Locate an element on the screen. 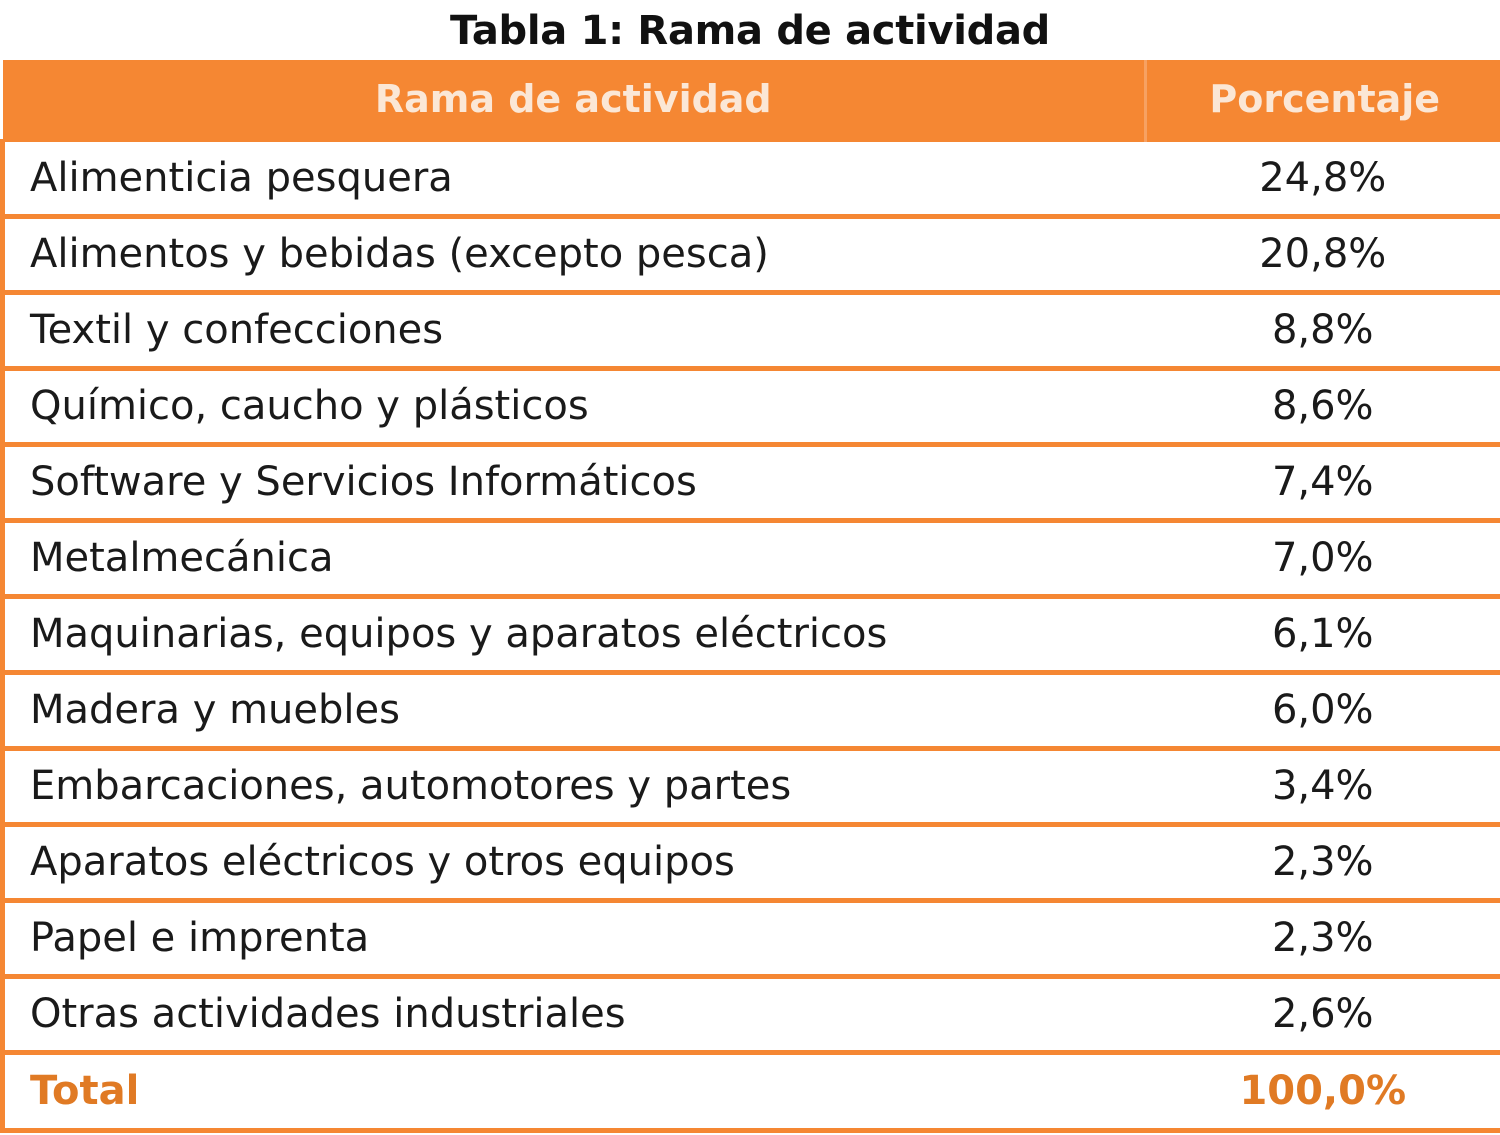 The width and height of the screenshot is (1500, 1135). table-row: Químico, caucho y plásticos 8,6% is located at coordinates (750, 407).